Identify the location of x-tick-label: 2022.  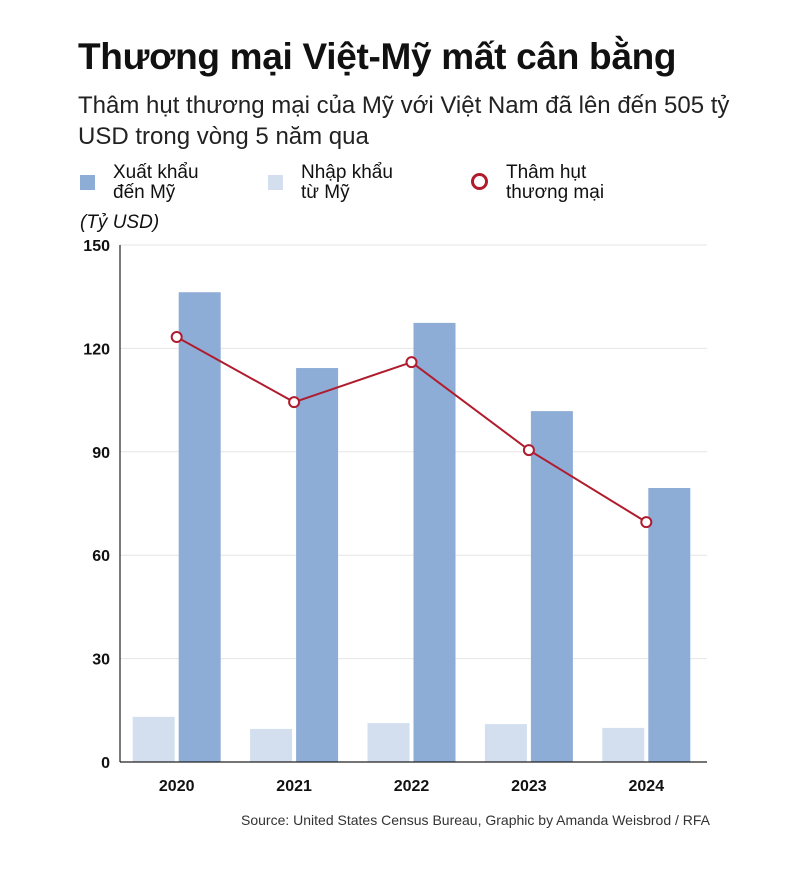
(412, 786).